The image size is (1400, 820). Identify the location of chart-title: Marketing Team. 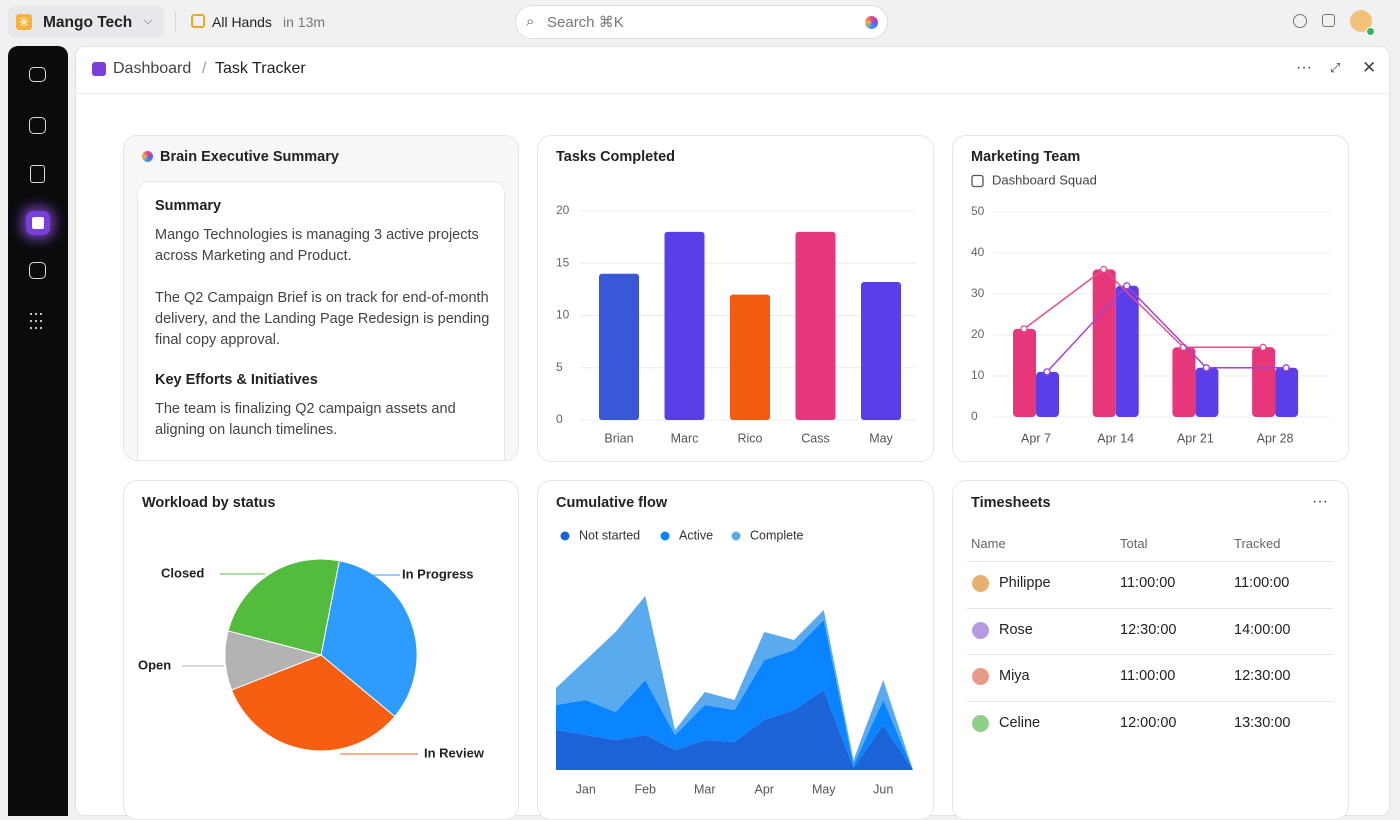
(1025, 157).